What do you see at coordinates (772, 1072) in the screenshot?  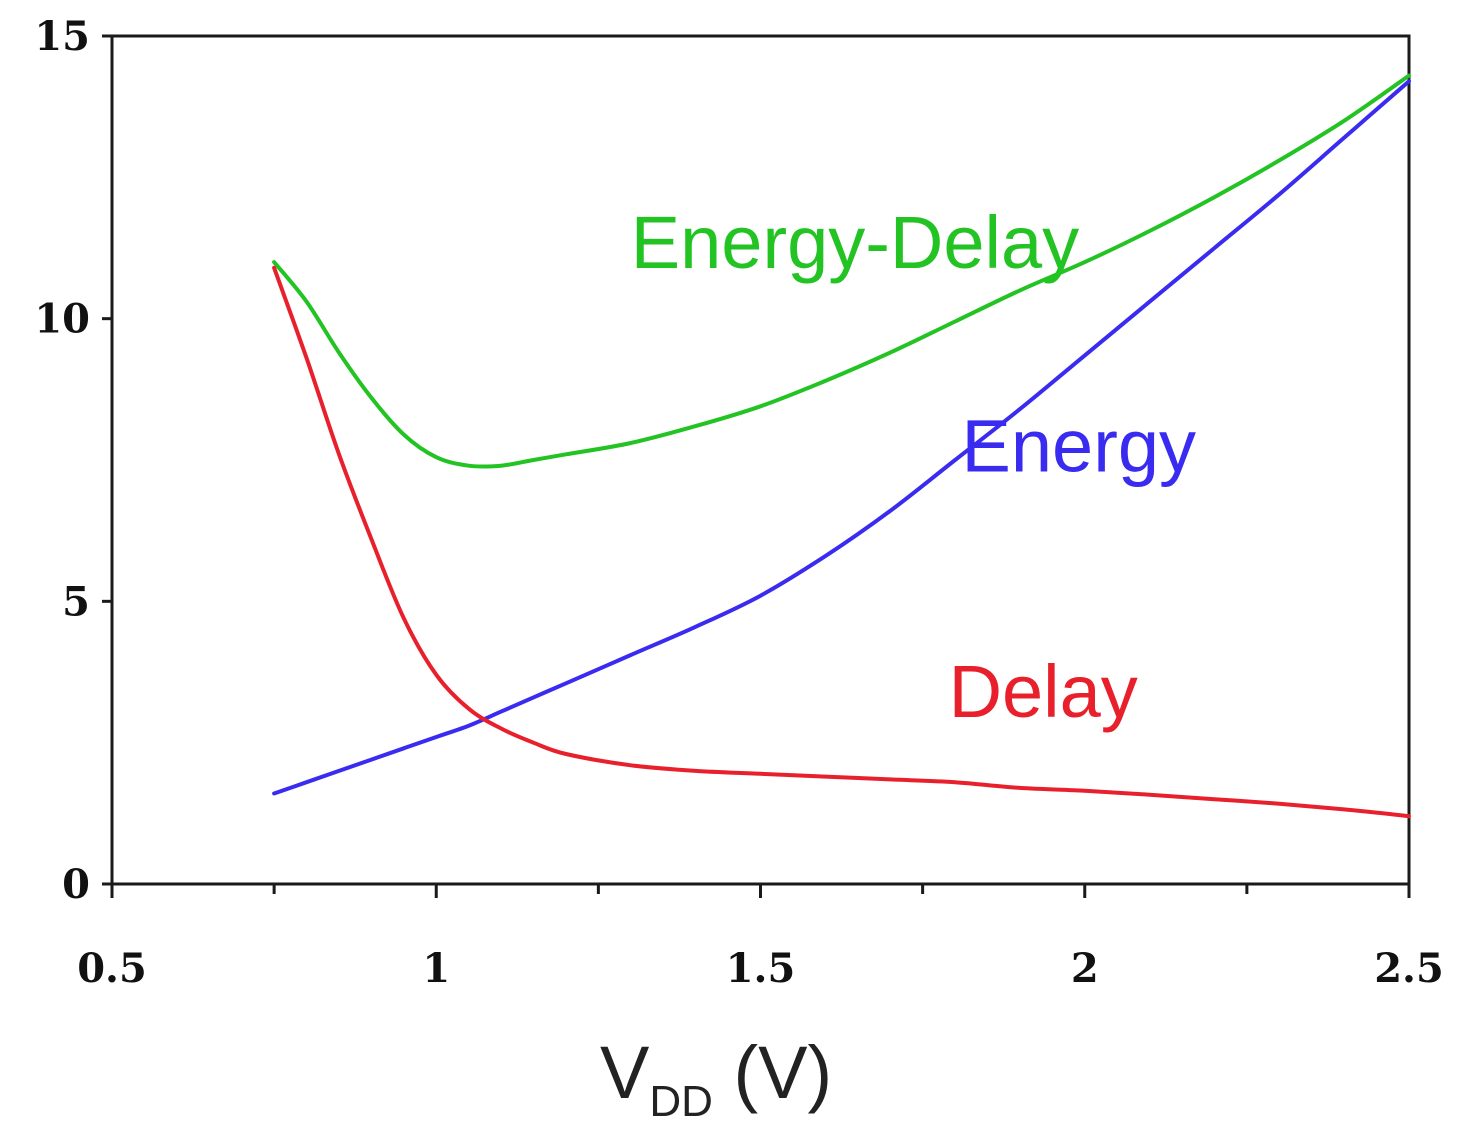 I see `x-axis-title-unit: (V)` at bounding box center [772, 1072].